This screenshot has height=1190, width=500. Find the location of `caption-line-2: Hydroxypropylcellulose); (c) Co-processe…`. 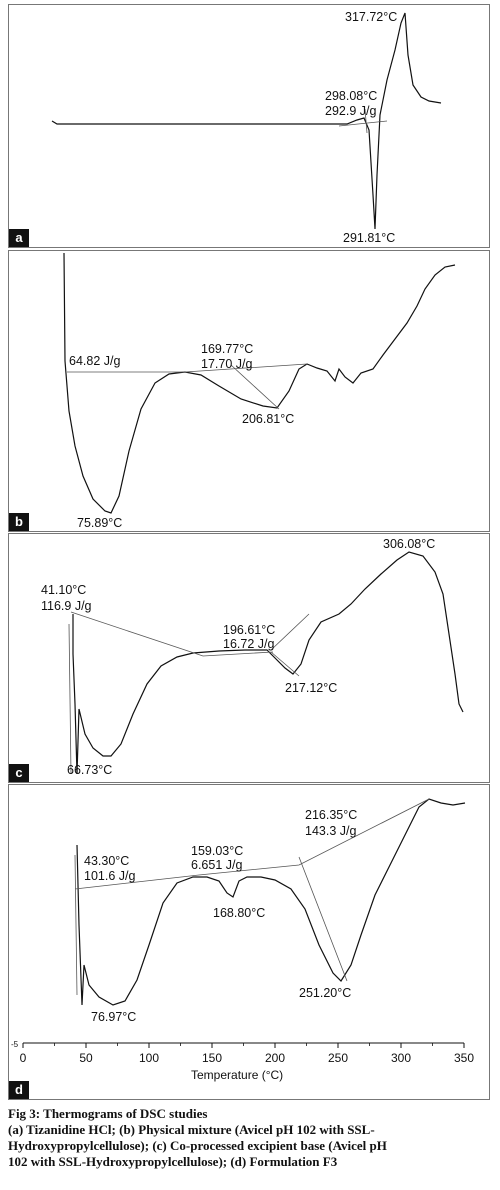

caption-line-2: Hydroxypropylcellulose); (c) Co-processe… is located at coordinates (197, 1145).